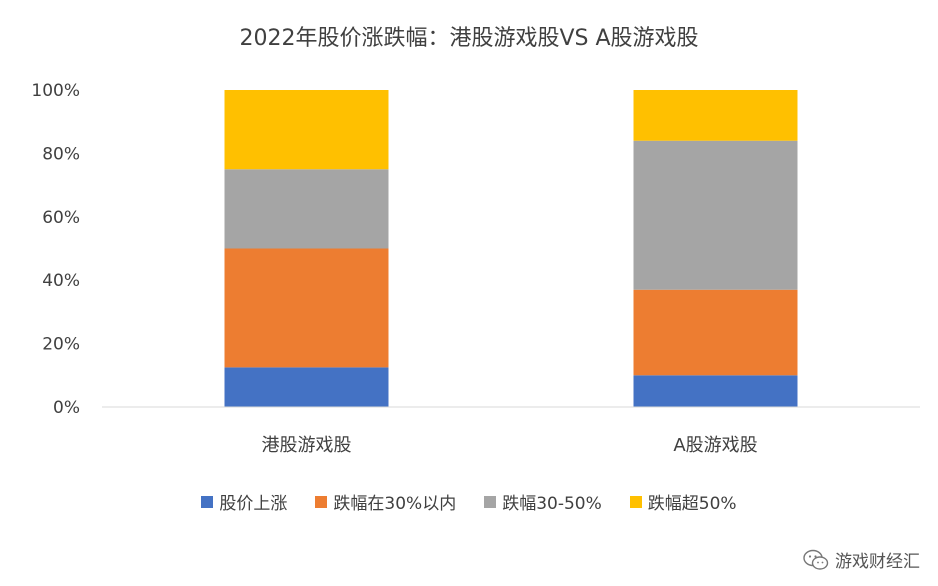 The width and height of the screenshot is (938, 586). What do you see at coordinates (877, 562) in the screenshot?
I see `watermark-text: 游戏财经汇` at bounding box center [877, 562].